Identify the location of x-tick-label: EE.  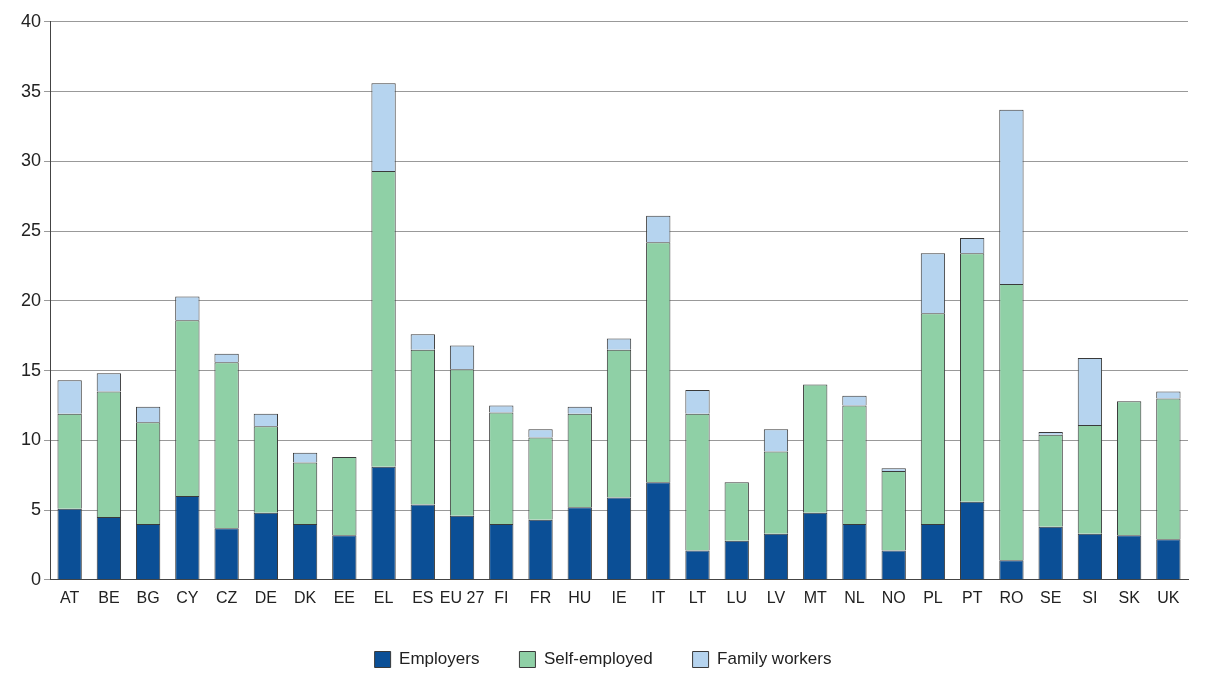
(344, 597).